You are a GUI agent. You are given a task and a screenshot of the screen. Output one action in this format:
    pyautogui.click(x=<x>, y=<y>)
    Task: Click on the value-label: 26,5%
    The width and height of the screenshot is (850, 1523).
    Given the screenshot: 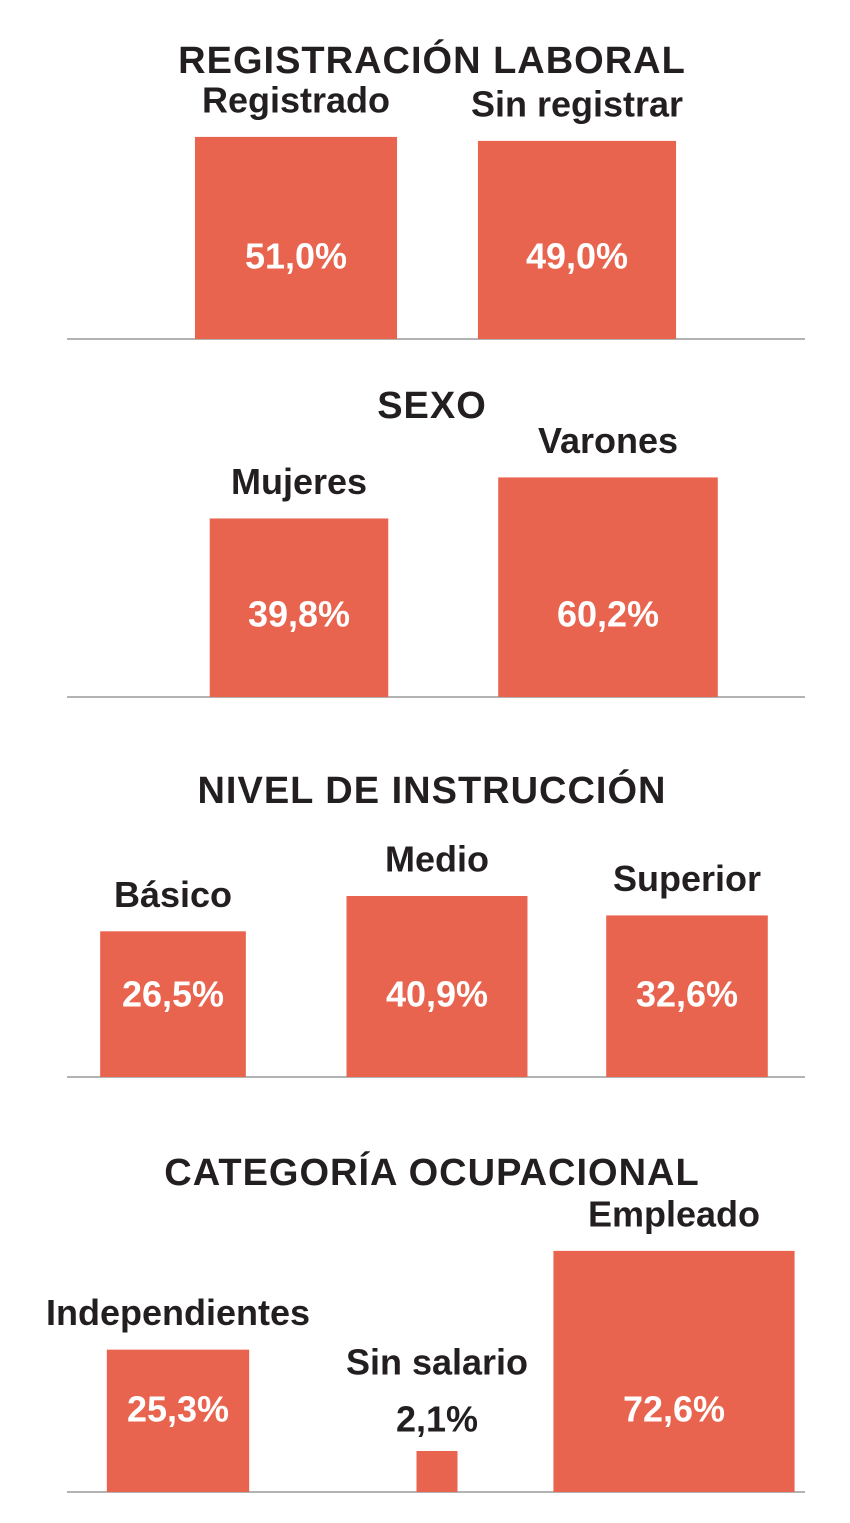 What is the action you would take?
    pyautogui.click(x=173, y=994)
    